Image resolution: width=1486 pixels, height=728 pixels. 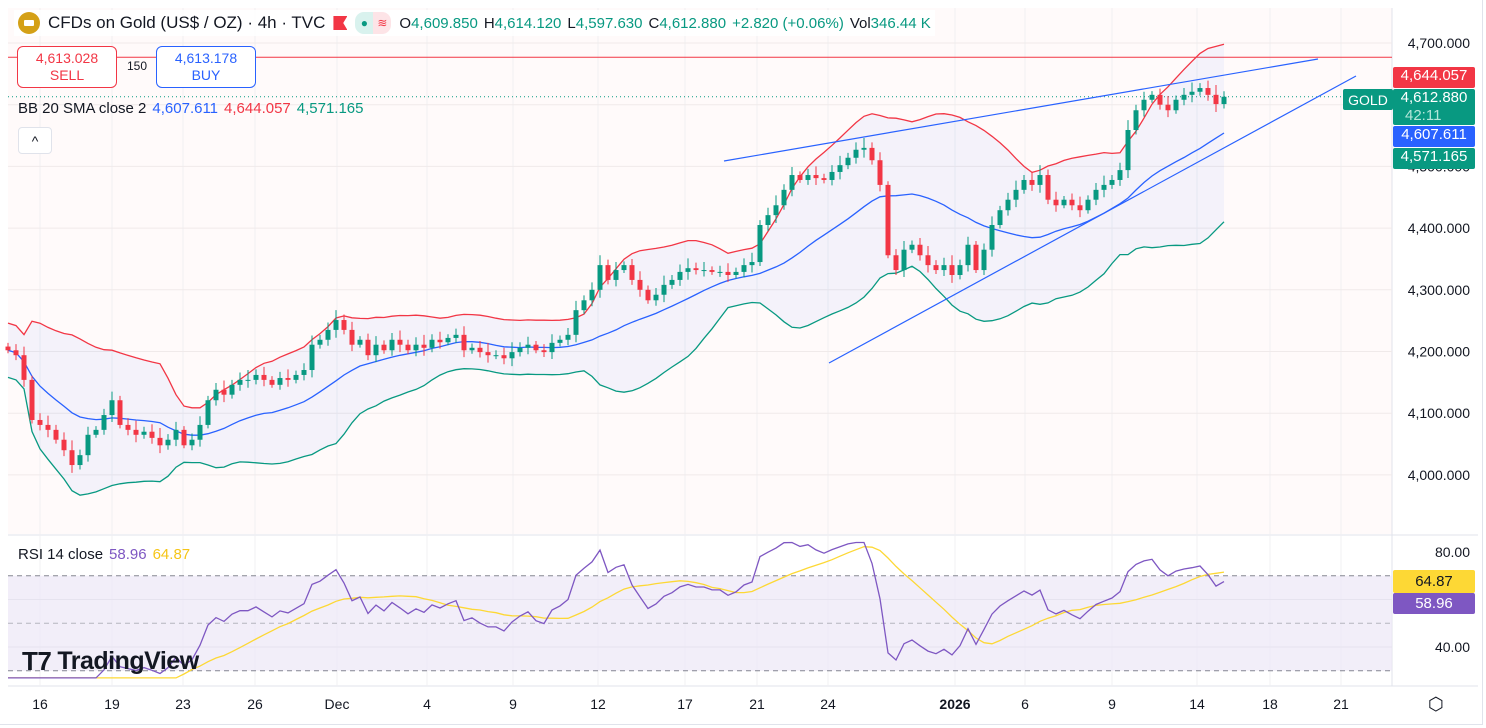 I want to click on sell-label: SELL, so click(x=67, y=75).